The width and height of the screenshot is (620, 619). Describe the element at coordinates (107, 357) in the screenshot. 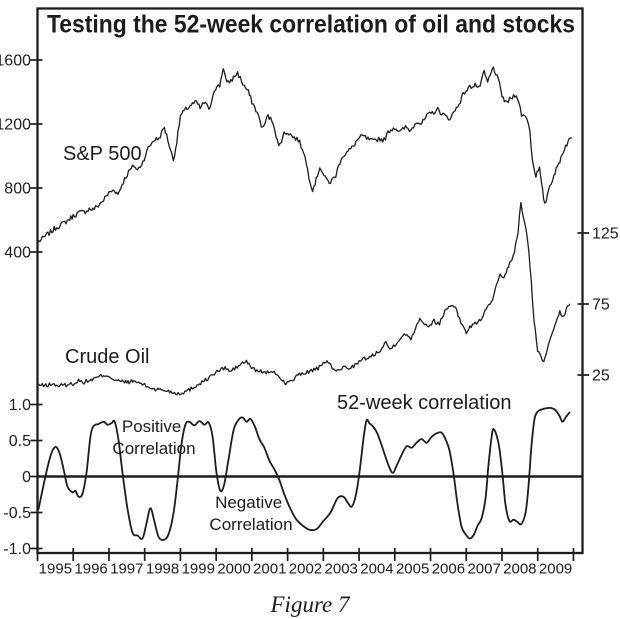

I see `crude-oil-label: Crude Oil` at that location.